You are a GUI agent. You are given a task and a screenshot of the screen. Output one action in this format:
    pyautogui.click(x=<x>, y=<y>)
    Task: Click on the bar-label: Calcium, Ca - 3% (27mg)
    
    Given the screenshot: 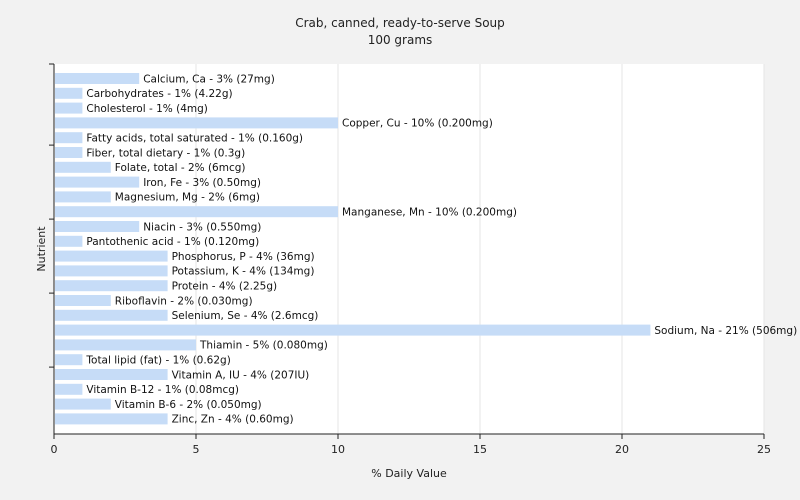 What is the action you would take?
    pyautogui.click(x=209, y=79)
    